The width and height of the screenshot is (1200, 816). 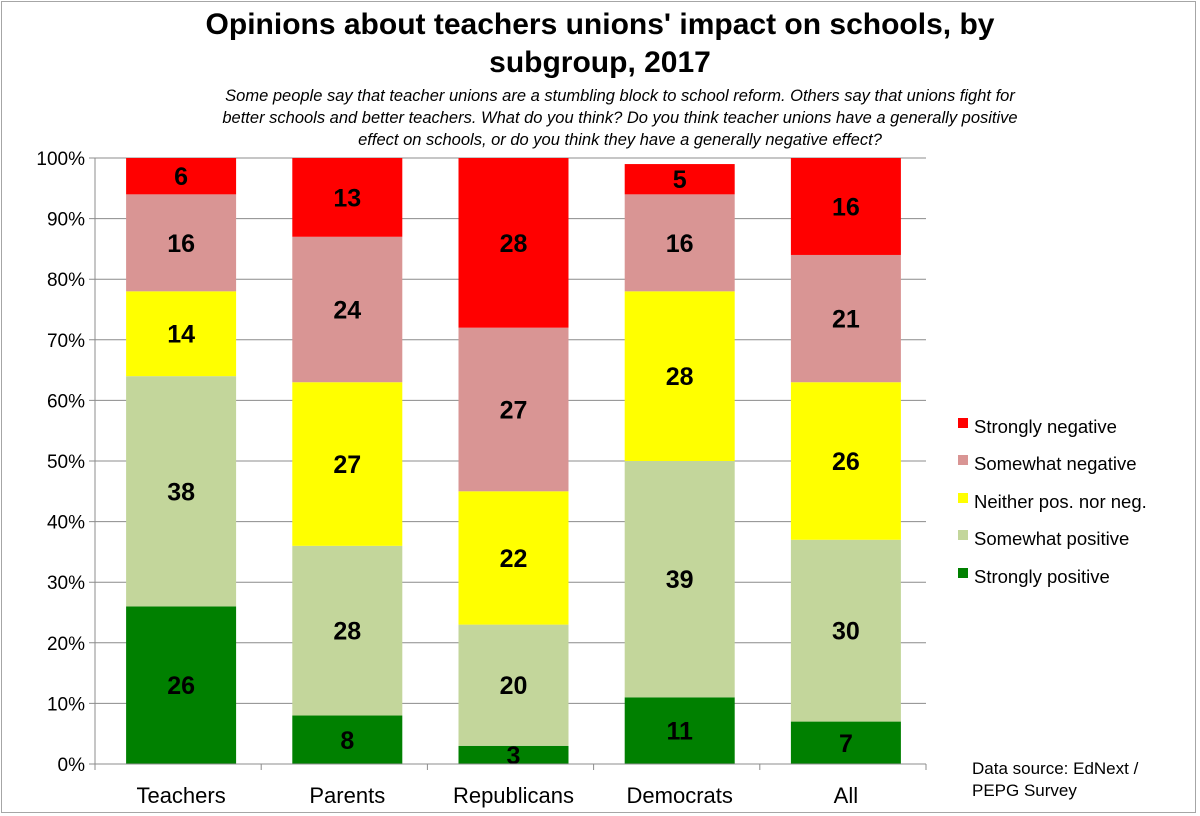 I want to click on legend-label: Somewhat negative, so click(x=1055, y=464).